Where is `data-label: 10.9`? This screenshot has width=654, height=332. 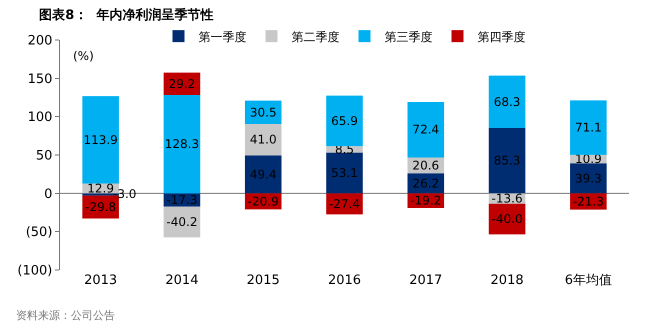 data-label: 10.9 is located at coordinates (588, 159).